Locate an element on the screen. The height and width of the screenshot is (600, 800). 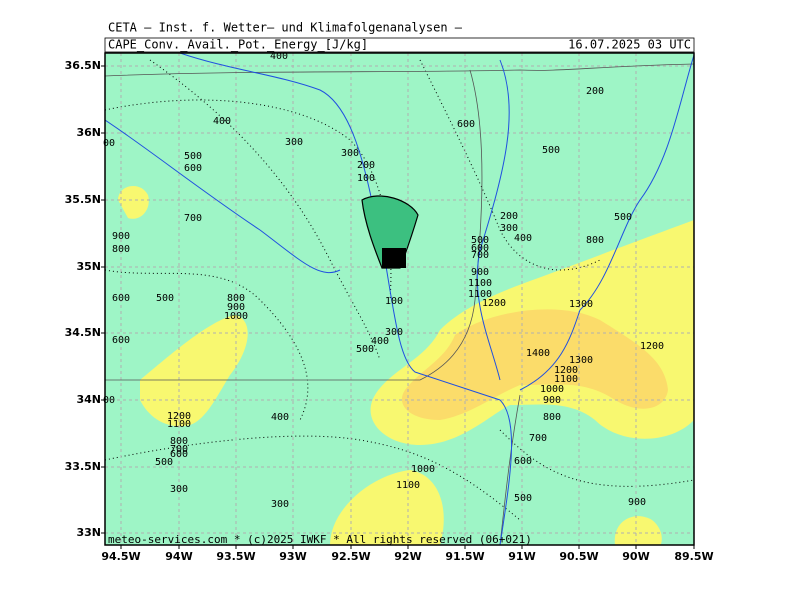
field-name: CAPE_Conv._Avail._Pot._Energy_[J/kg] is located at coordinates (238, 45).